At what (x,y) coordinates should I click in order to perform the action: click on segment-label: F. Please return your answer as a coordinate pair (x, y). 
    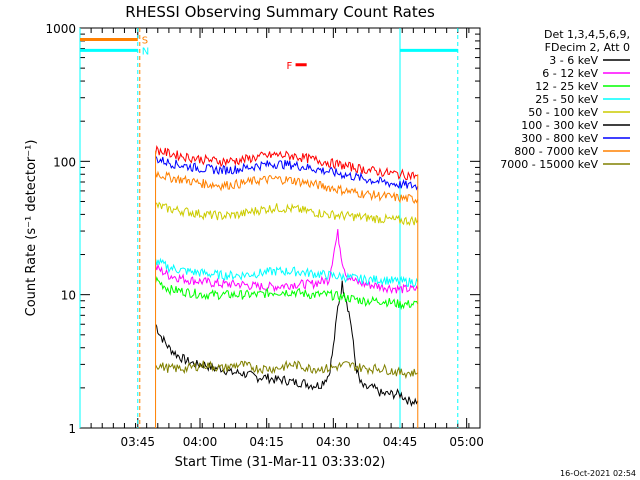
    Looking at the image, I should click on (290, 66).